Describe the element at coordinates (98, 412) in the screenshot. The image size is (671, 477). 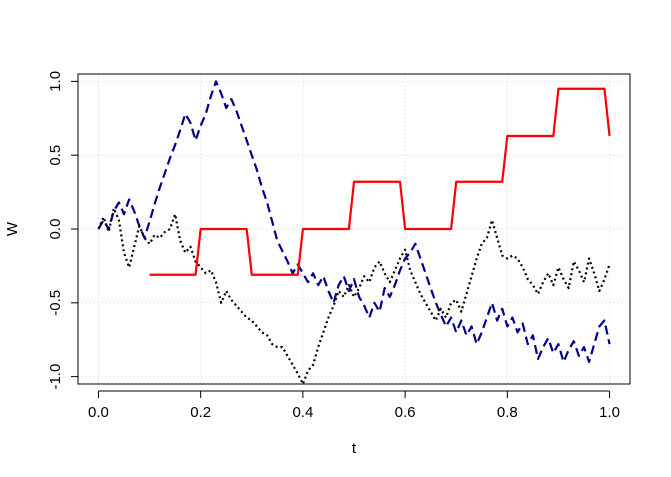
I see `x-tick-label: 0.0` at that location.